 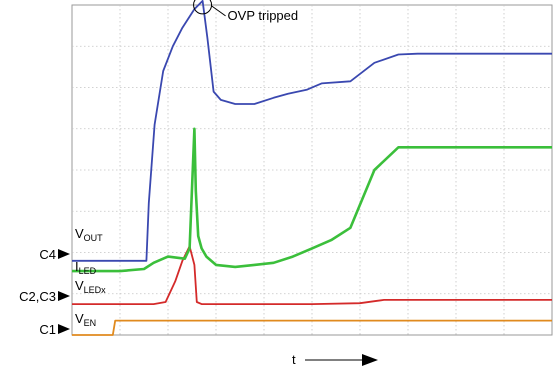 What do you see at coordinates (203, 7) in the screenshot?
I see `ovp-circle` at bounding box center [203, 7].